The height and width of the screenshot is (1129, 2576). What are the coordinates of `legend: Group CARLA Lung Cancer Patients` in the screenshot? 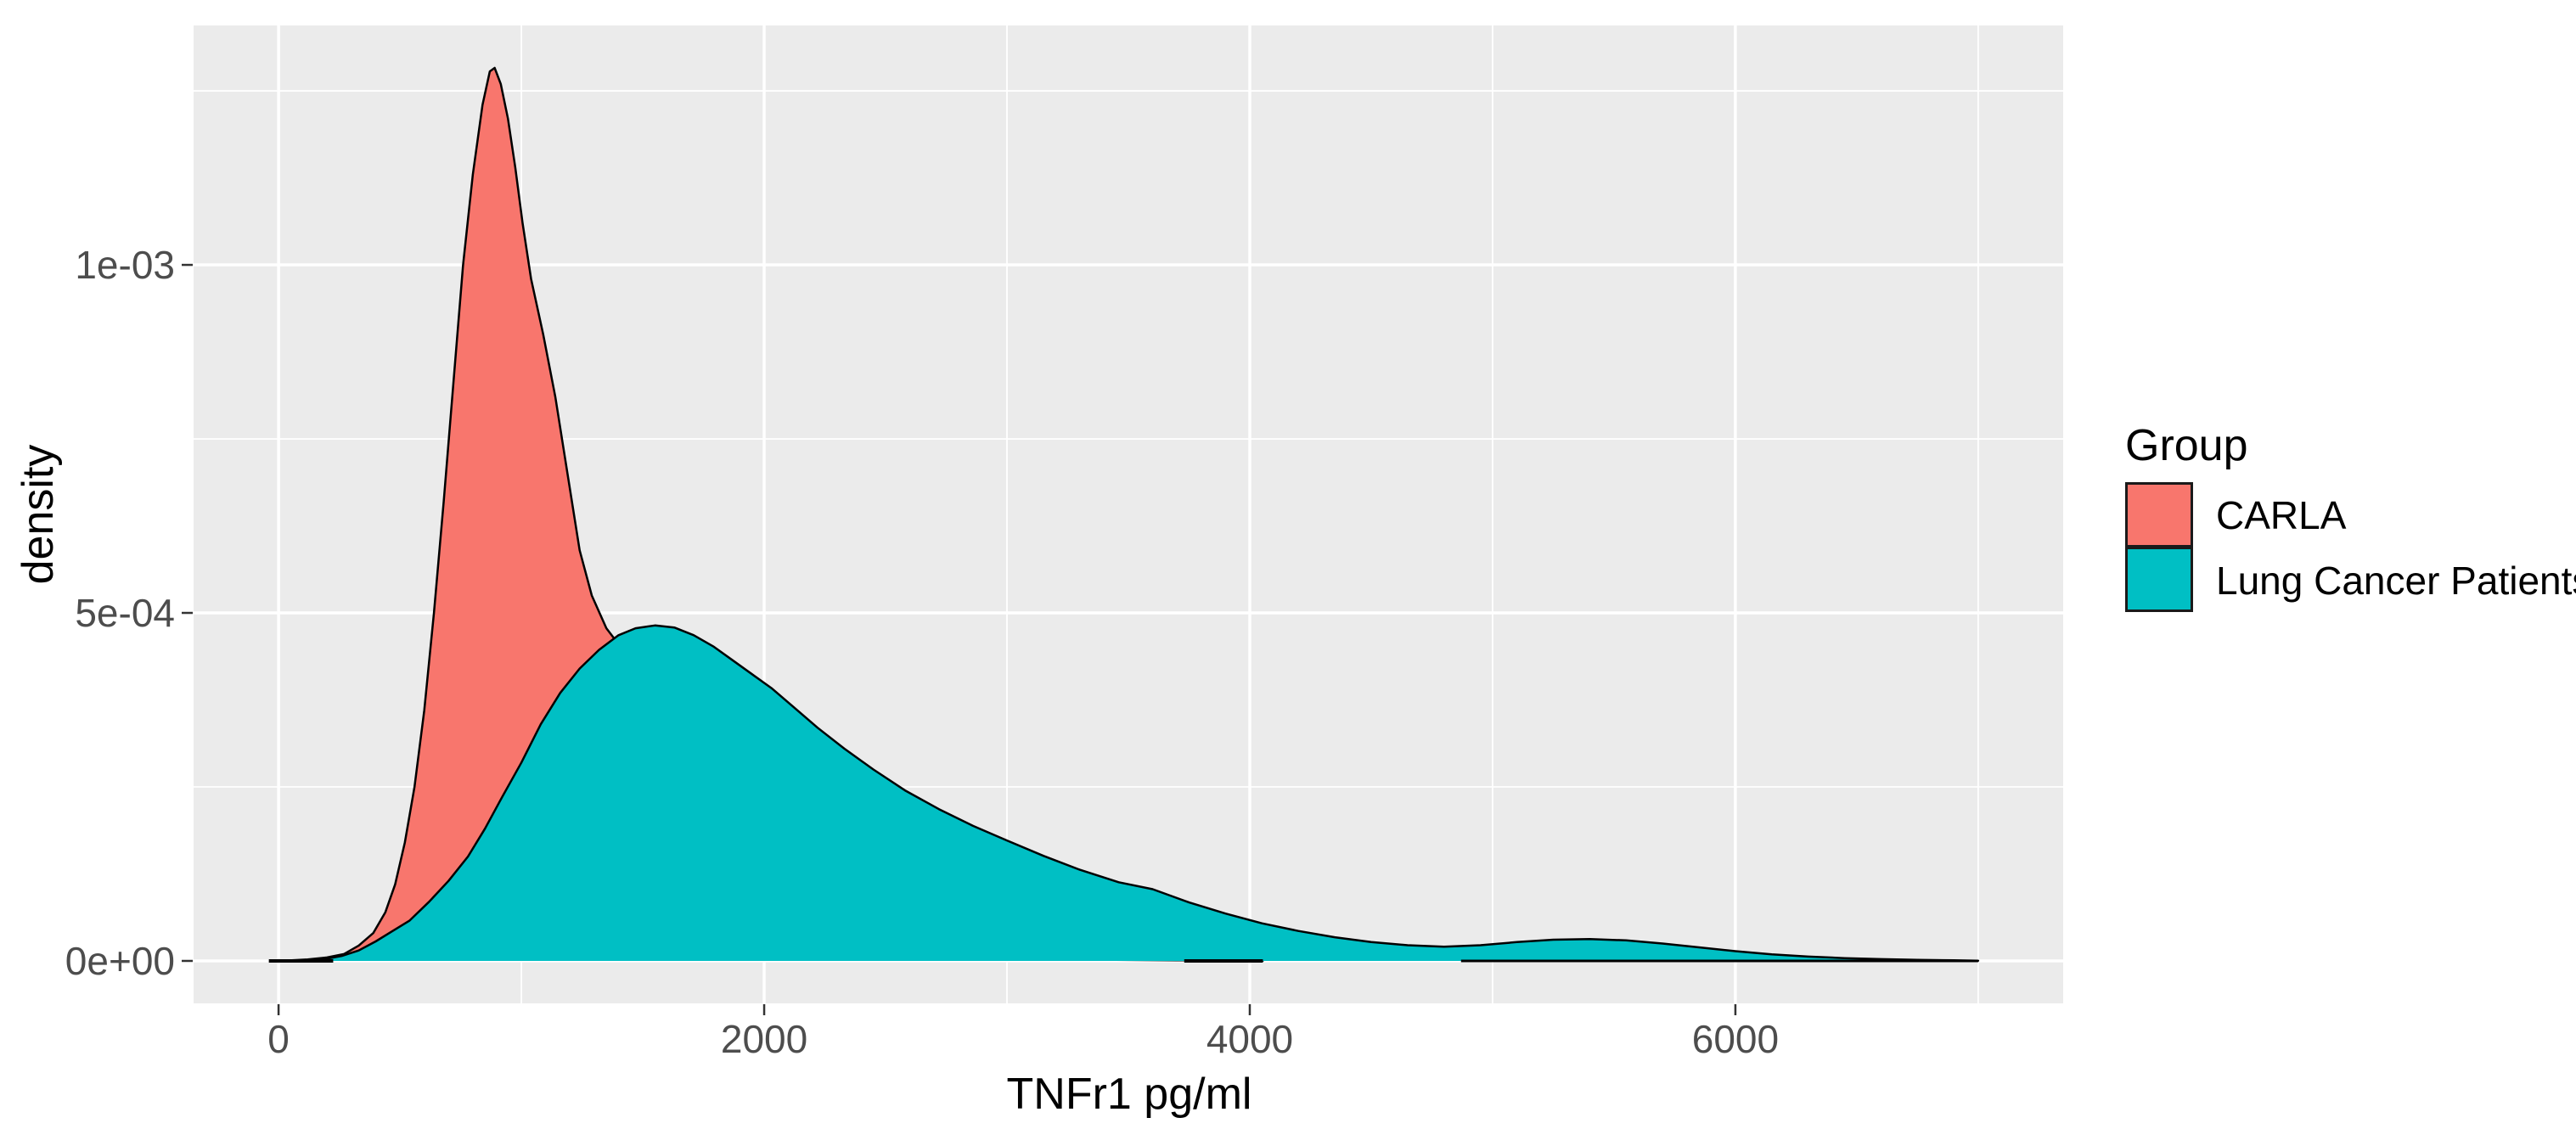 It's located at (2350, 518).